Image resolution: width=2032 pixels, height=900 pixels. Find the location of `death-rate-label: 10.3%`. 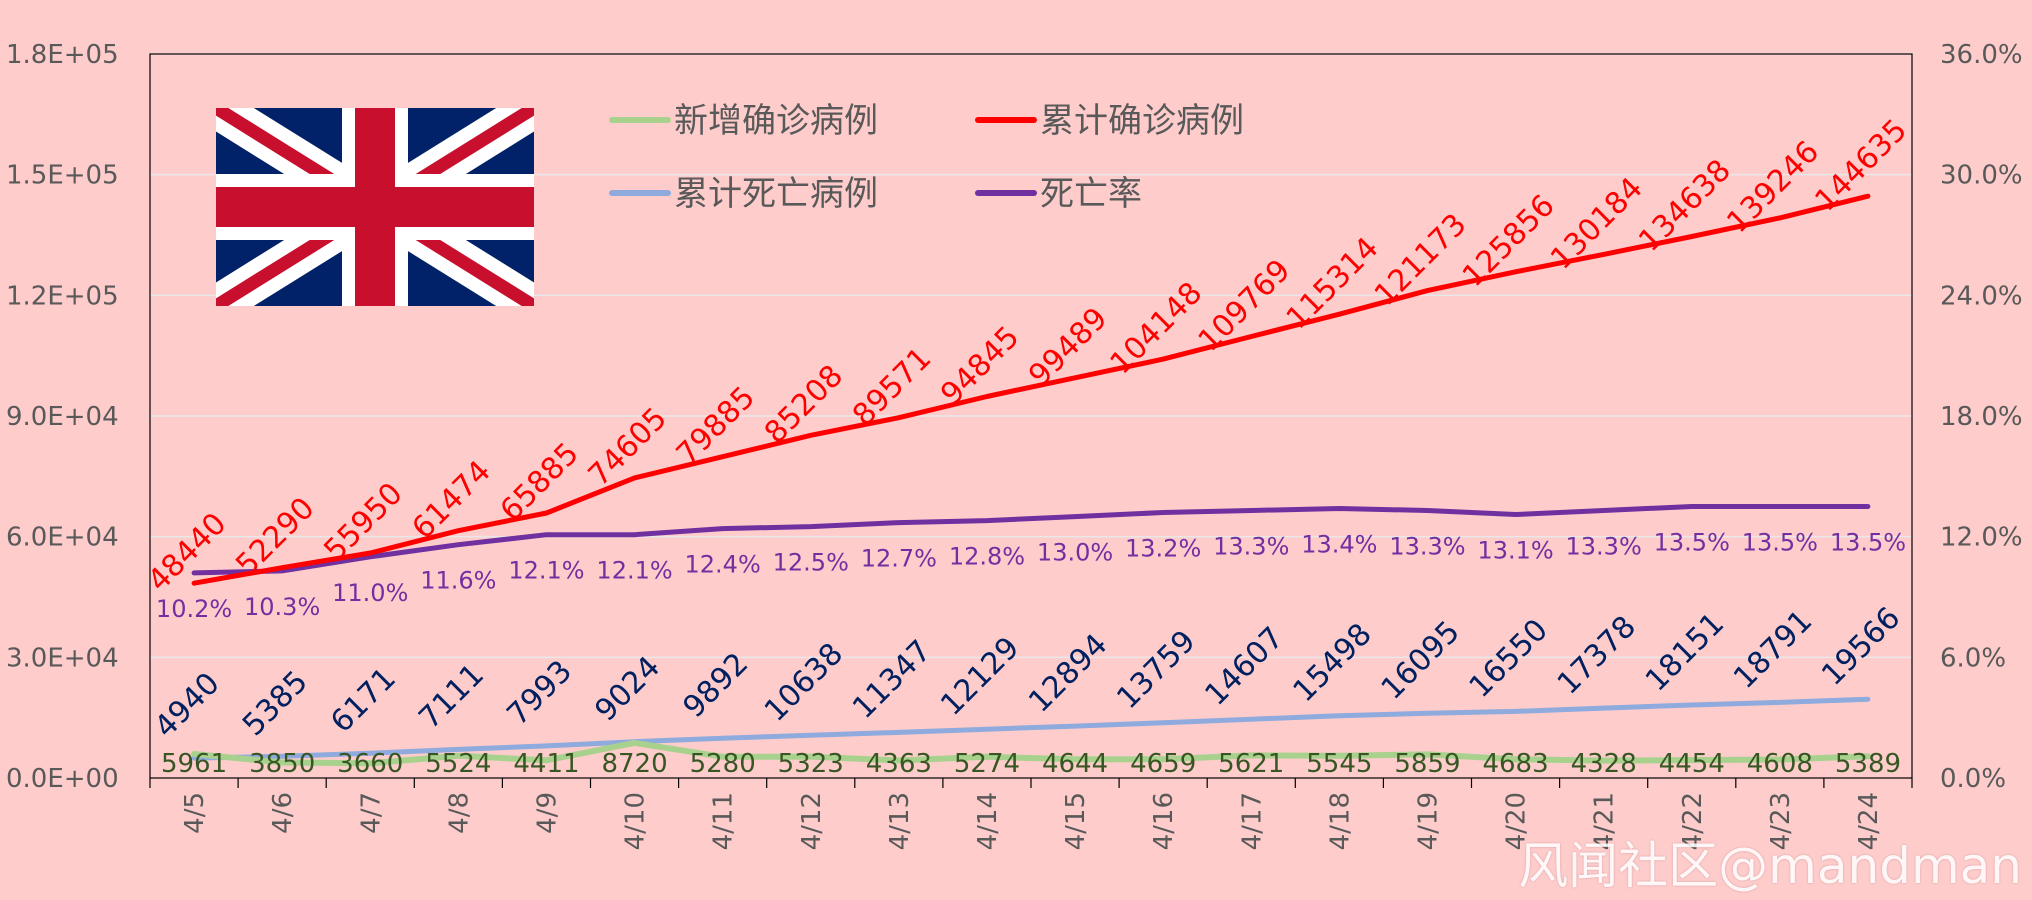

death-rate-label: 10.3% is located at coordinates (282, 607).